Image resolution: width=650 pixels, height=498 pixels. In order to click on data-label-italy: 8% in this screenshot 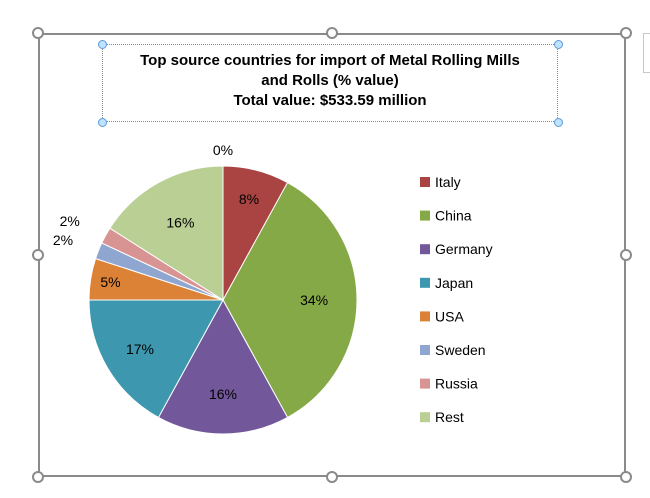, I will do `click(249, 199)`.